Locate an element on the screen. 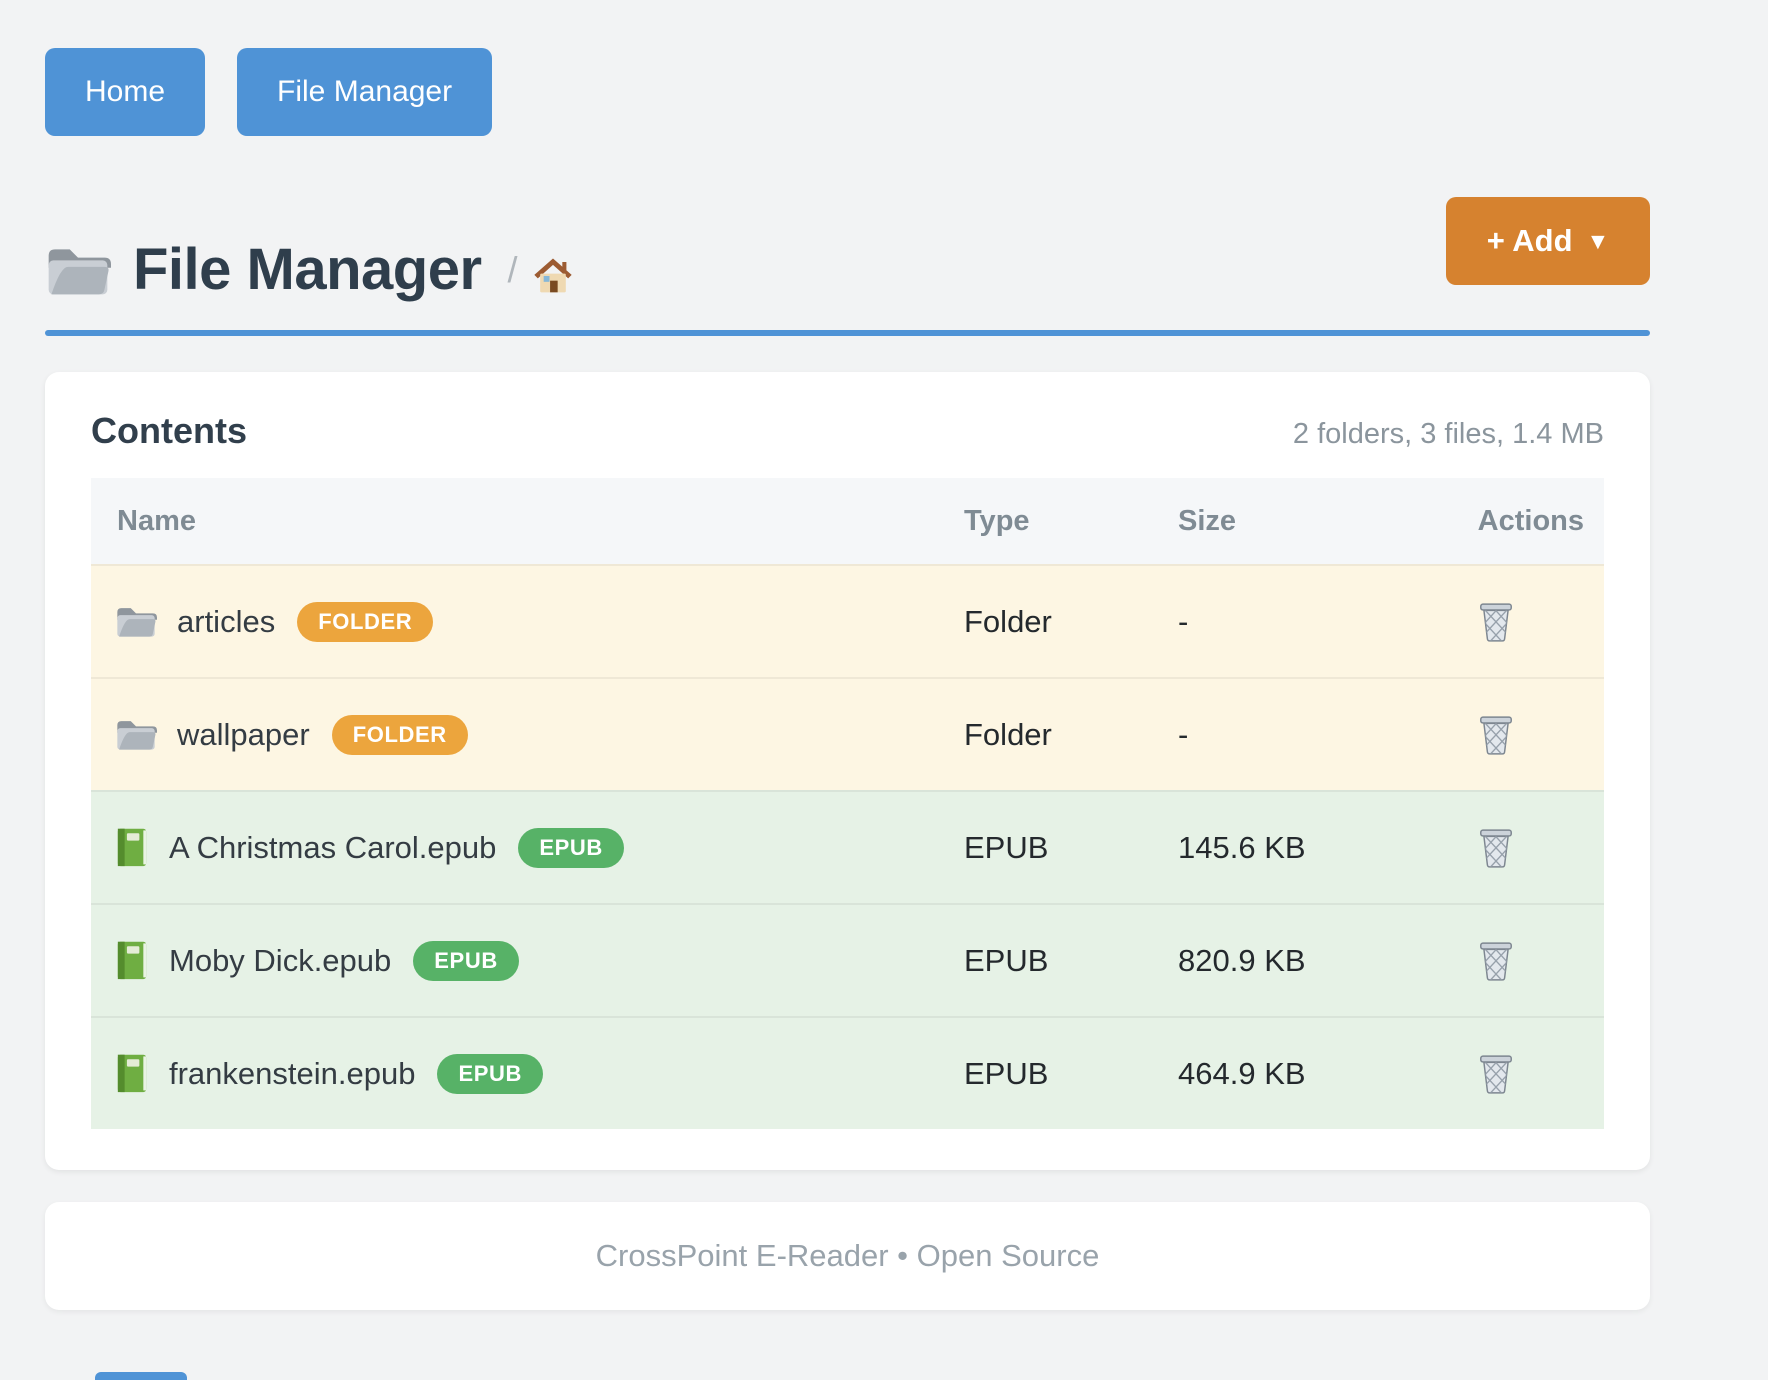 This screenshot has width=1768, height=1380. file-name: Moby Dick.epub is located at coordinates (280, 960).